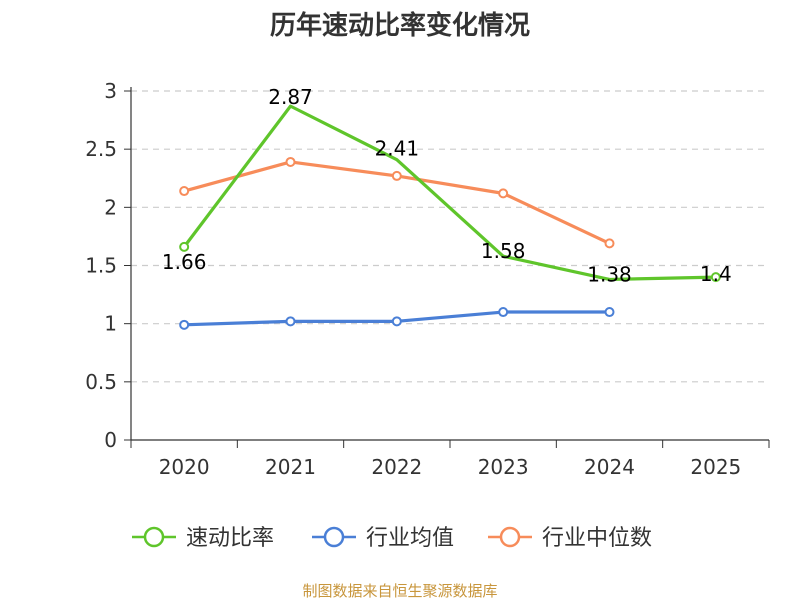 The width and height of the screenshot is (800, 600). I want to click on data-label: 1.38, so click(609, 274).